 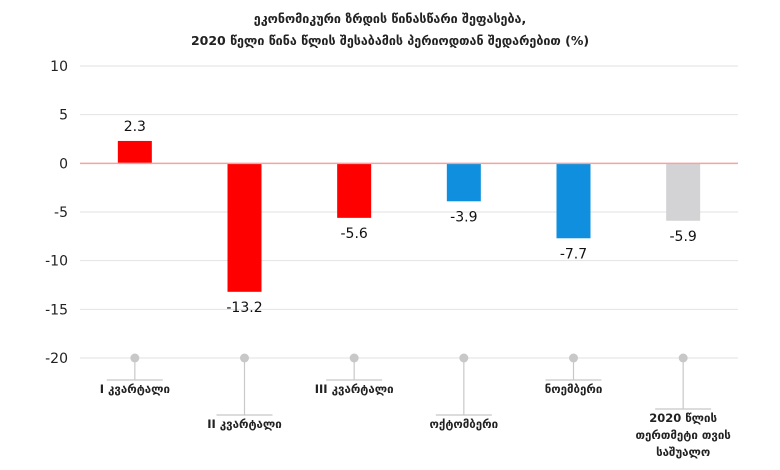 I want to click on category-label: ნოემბერი, so click(x=574, y=389).